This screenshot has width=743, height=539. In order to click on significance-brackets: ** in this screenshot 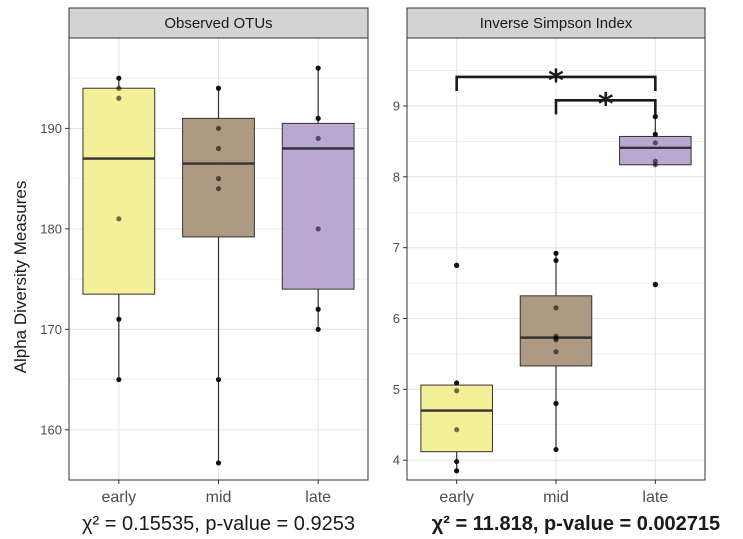, I will do `click(556, 93)`.